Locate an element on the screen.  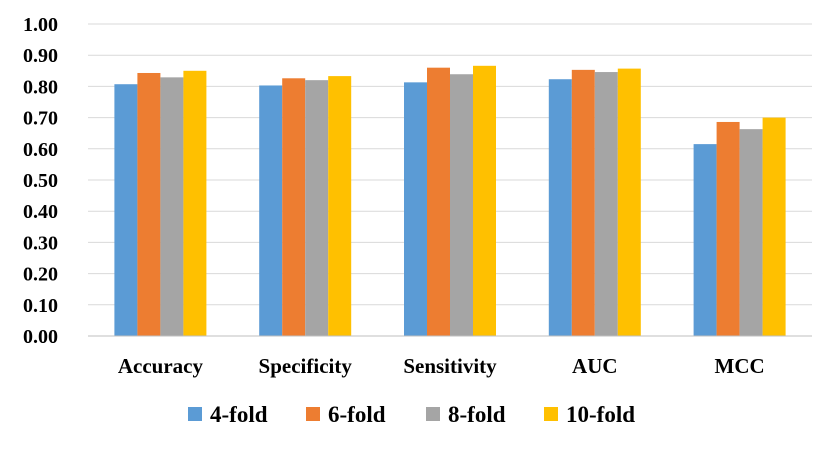
y-tick-label: 0.30 is located at coordinates (40, 243).